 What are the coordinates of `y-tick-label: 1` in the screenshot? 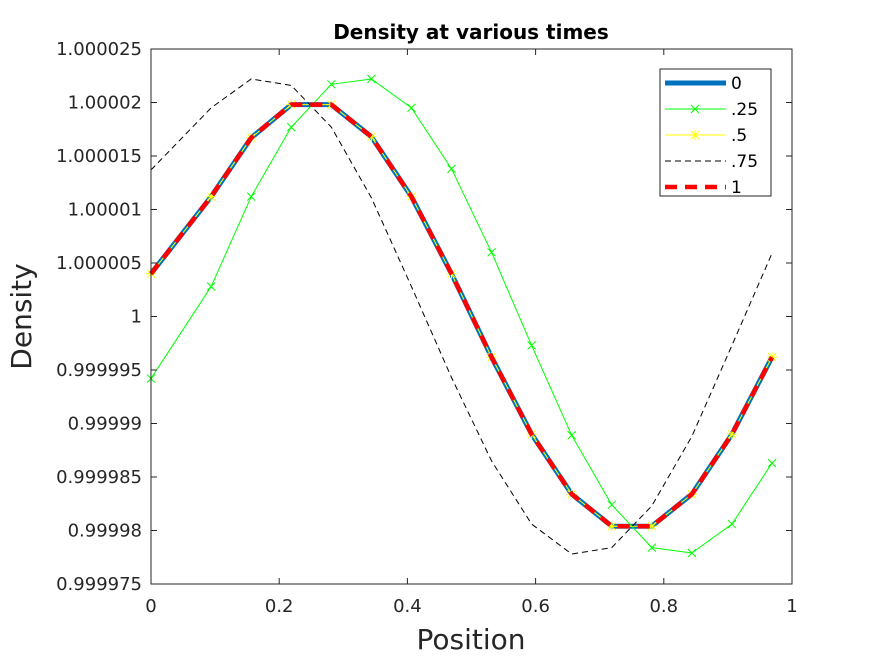 It's located at (136, 317).